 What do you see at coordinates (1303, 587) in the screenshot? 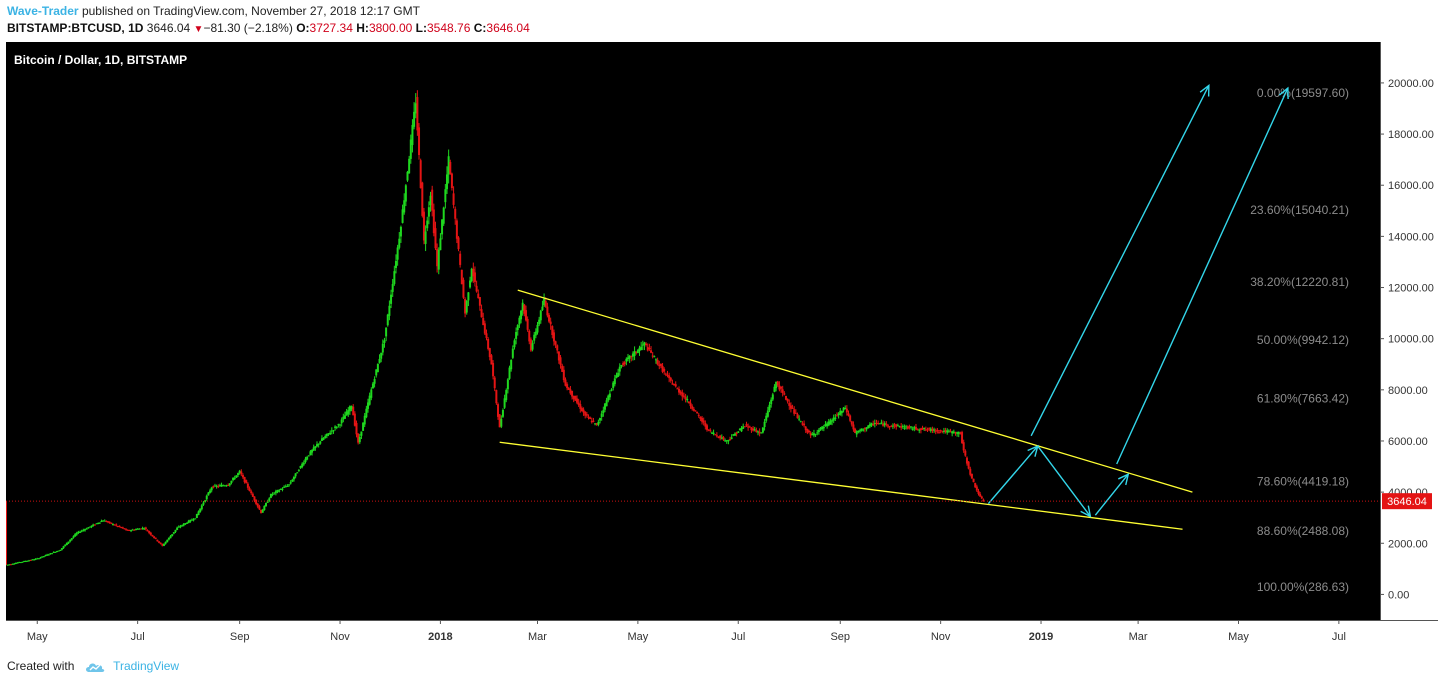
I see `fib-level-label: 100.00%(286.63)` at bounding box center [1303, 587].